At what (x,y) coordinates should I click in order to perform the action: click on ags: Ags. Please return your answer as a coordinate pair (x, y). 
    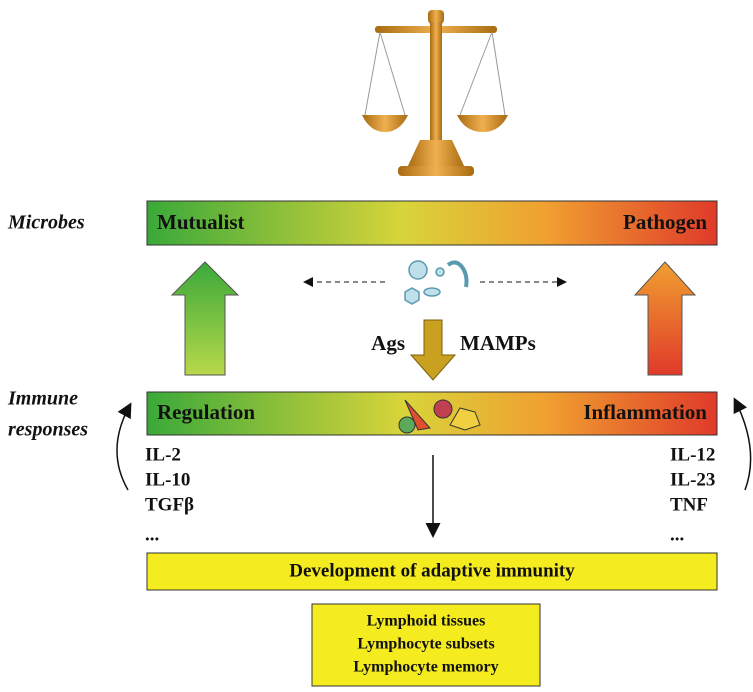
    Looking at the image, I should click on (388, 343).